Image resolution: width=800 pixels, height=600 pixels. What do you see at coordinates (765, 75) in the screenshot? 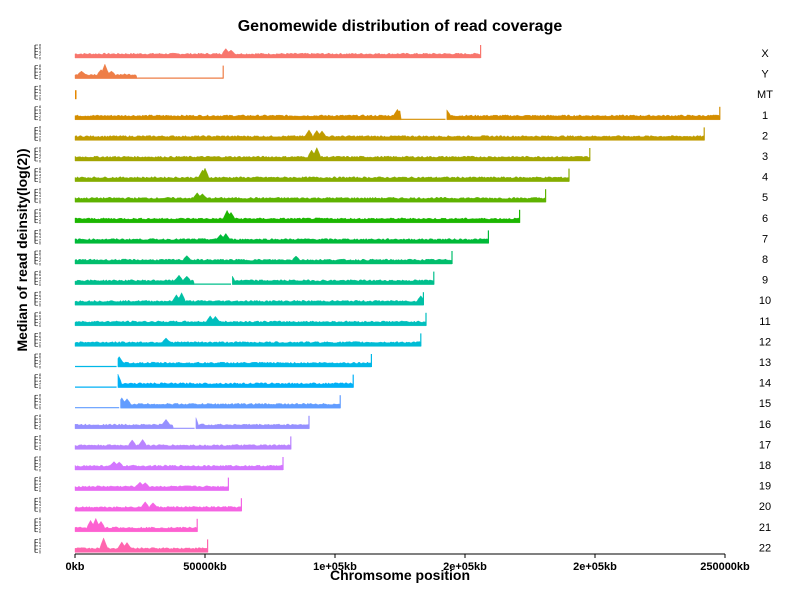
I see `chromosome-label: Y` at bounding box center [765, 75].